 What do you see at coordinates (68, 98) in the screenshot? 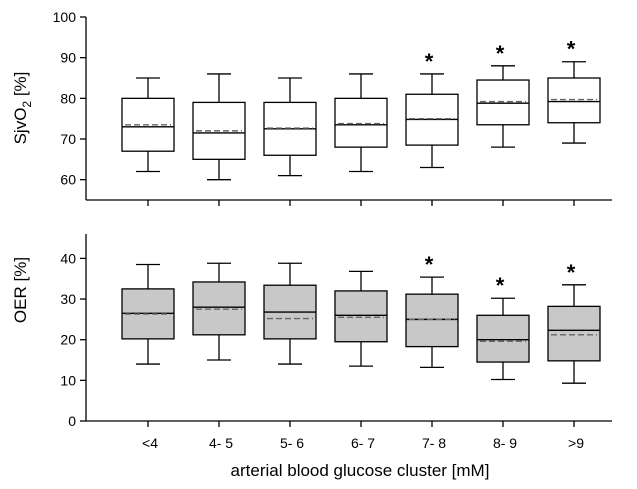
I see `sjvo2-y-tick-label: 80` at bounding box center [68, 98].